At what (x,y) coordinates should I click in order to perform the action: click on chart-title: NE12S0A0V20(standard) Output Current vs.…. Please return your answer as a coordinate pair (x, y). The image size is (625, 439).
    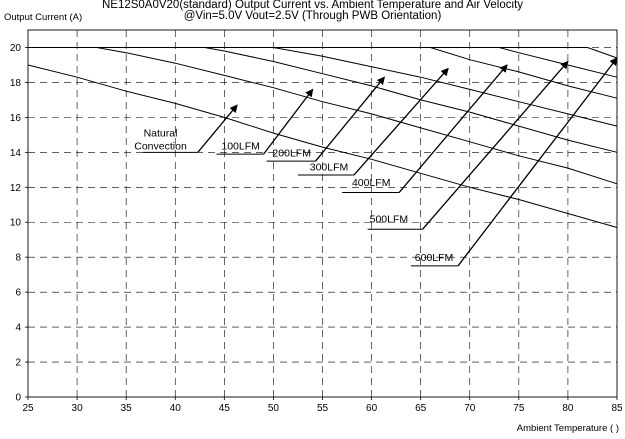
    Looking at the image, I should click on (312, 5).